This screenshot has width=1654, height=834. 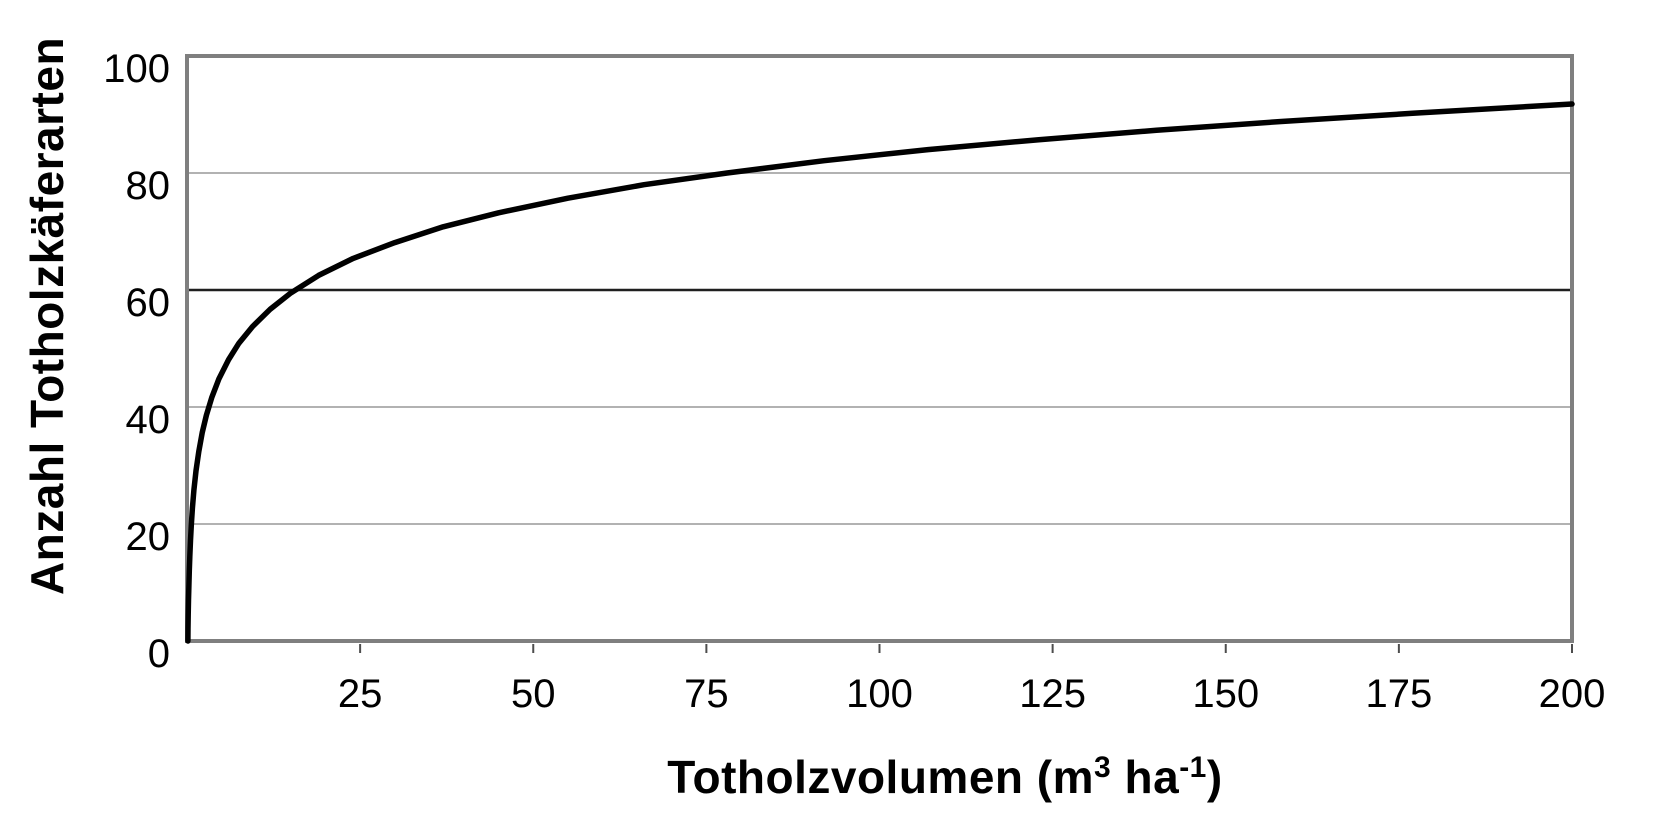 I want to click on x-axis-title-text: ), so click(x=1214, y=777).